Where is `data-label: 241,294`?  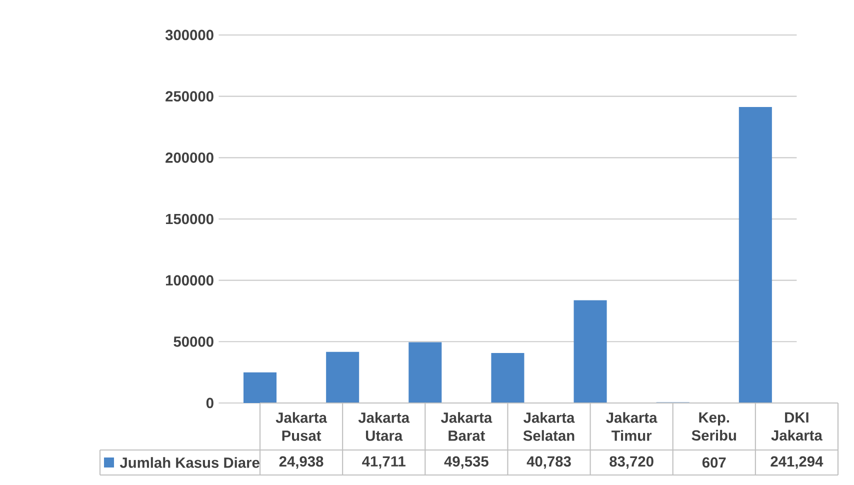 data-label: 241,294 is located at coordinates (797, 462).